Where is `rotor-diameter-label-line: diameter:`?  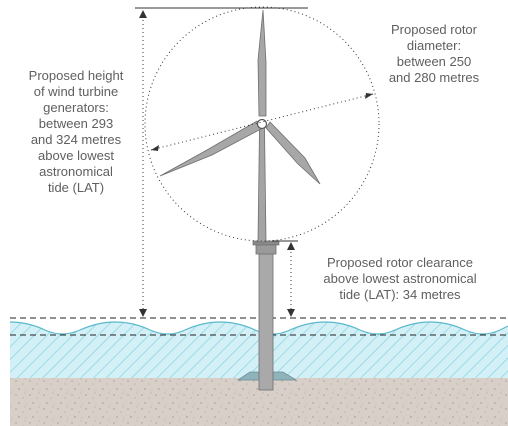
rotor-diameter-label-line: diameter: is located at coordinates (434, 45).